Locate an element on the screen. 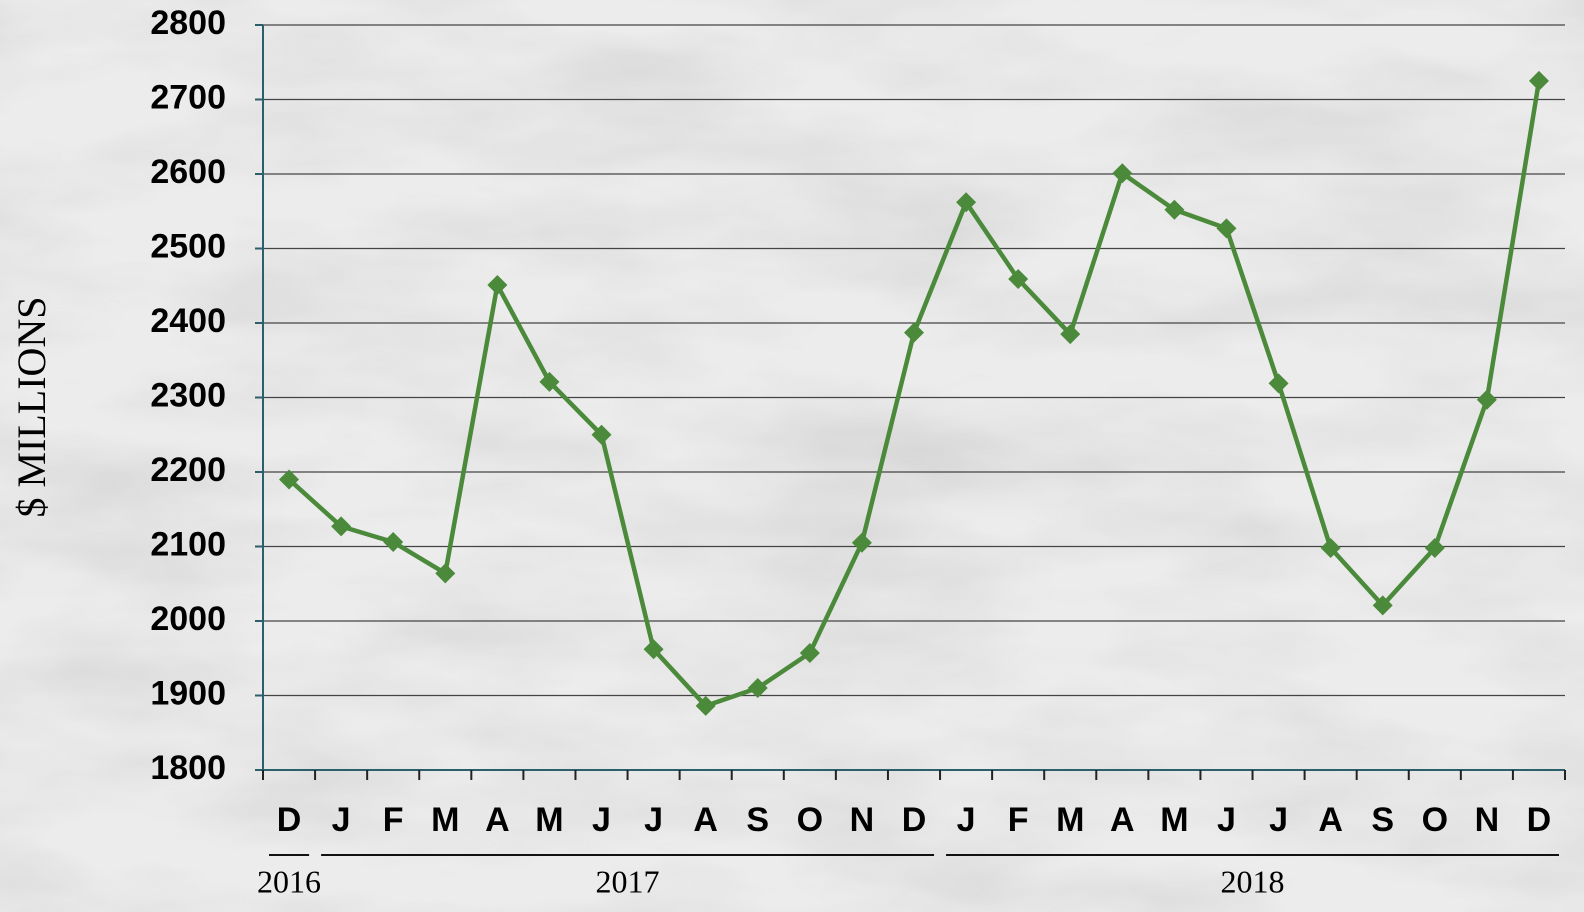  y-tick-label: 2800 is located at coordinates (188, 23).